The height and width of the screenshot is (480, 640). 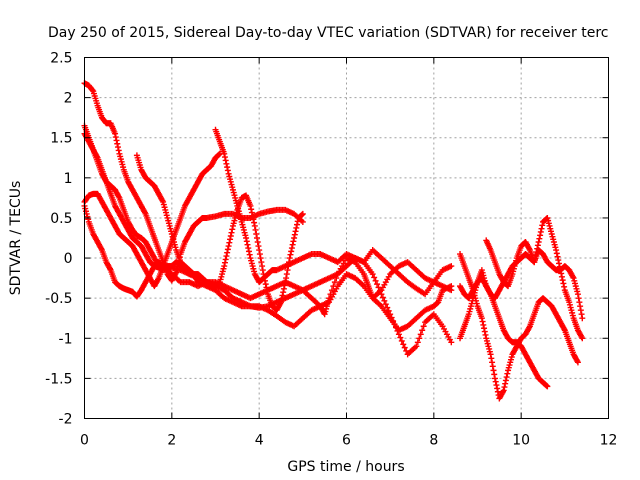 I want to click on y-tick-label: -0.5, so click(x=58, y=299).